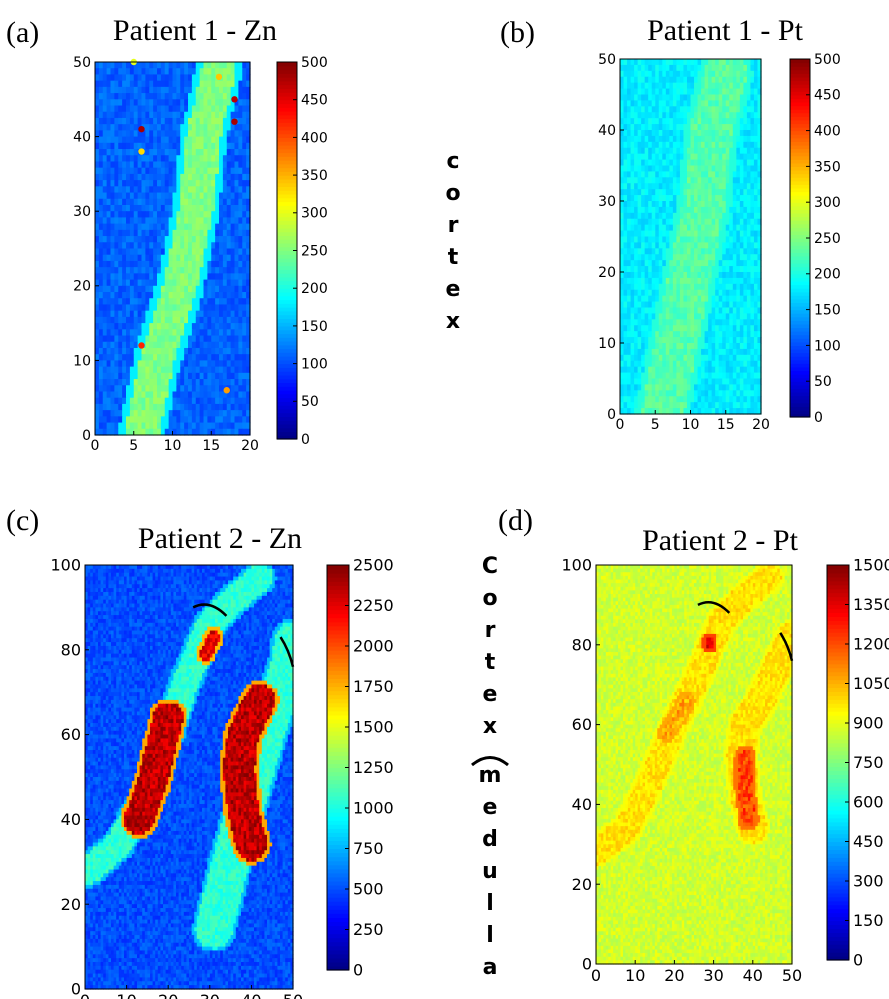 Image resolution: width=889 pixels, height=999 pixels. I want to click on colorbar-segment, so click(287, 105).